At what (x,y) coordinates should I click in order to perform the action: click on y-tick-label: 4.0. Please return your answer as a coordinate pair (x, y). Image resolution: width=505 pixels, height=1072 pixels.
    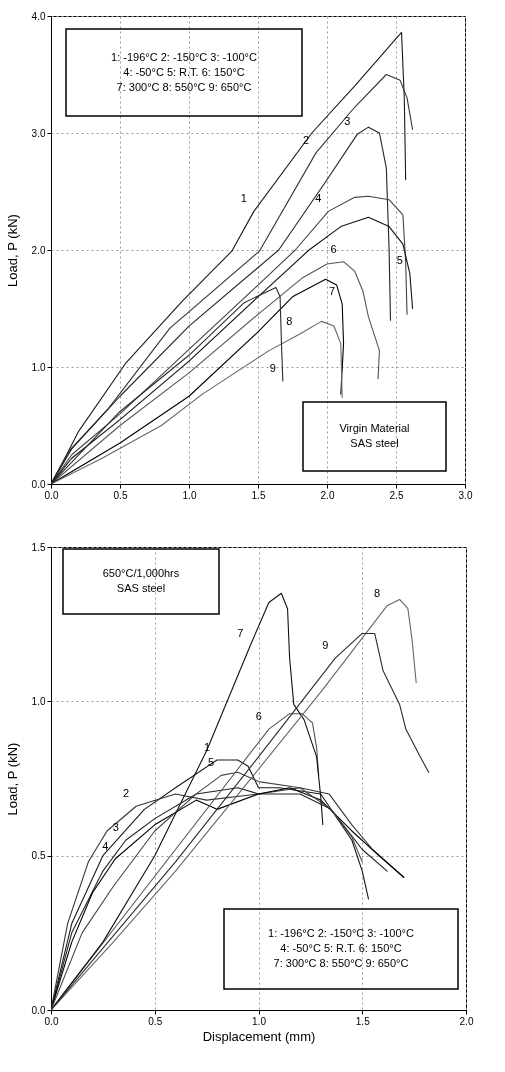
    Looking at the image, I should click on (38, 16).